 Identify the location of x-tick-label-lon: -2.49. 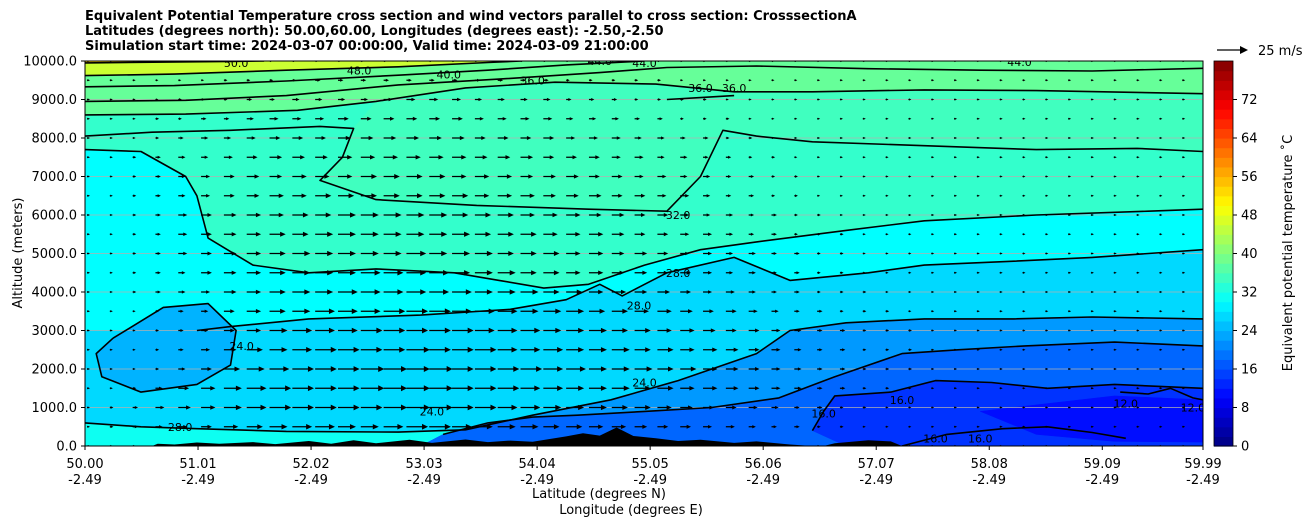
(763, 480).